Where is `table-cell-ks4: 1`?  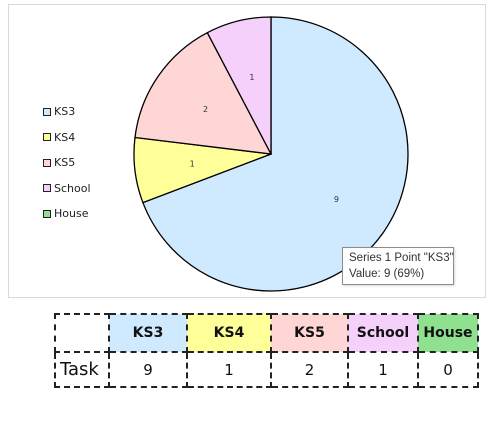
table-cell-ks4: 1 is located at coordinates (229, 369).